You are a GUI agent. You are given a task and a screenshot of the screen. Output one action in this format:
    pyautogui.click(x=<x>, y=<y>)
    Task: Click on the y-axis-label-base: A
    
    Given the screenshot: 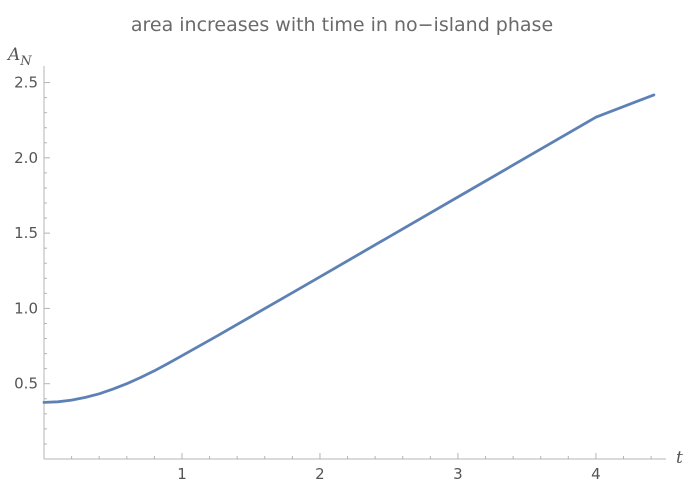 What is the action you would take?
    pyautogui.click(x=13, y=55)
    